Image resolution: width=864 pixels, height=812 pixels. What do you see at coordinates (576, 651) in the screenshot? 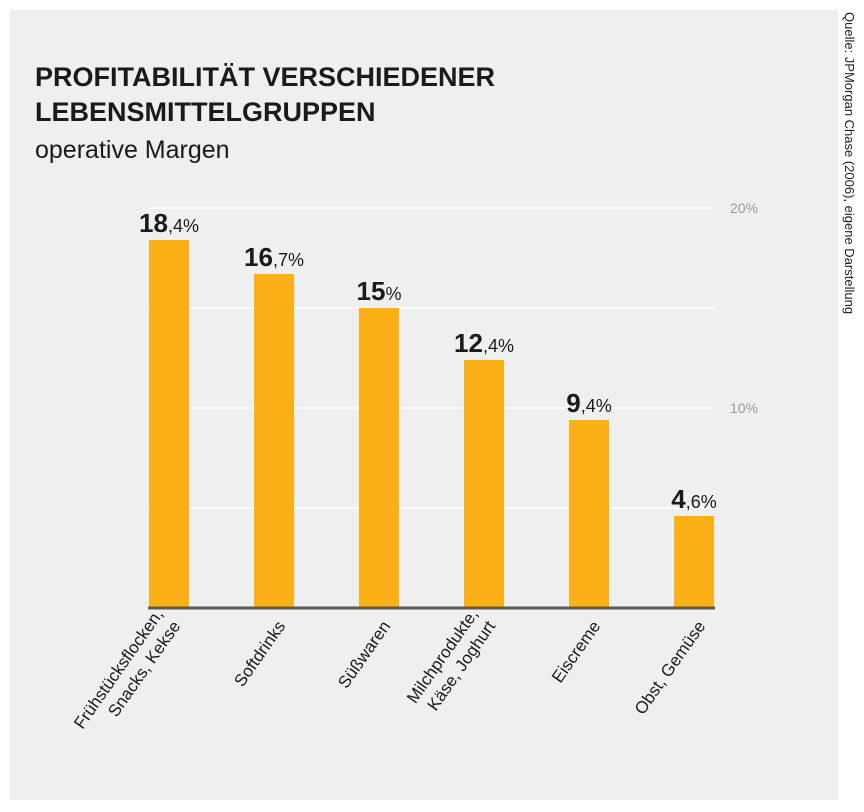
I see `x-tick-label: Eiscreme` at bounding box center [576, 651].